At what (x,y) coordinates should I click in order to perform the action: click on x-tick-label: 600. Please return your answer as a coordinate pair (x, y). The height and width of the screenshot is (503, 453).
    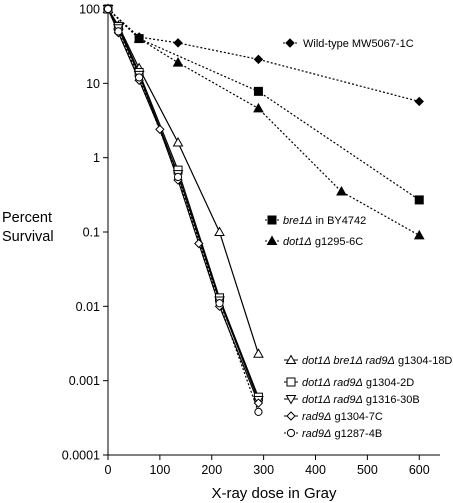
    Looking at the image, I should click on (419, 470).